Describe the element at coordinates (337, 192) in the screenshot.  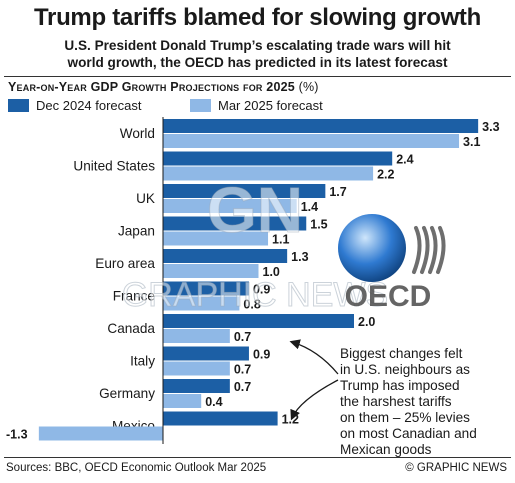
I see `value-label: 1.7` at that location.